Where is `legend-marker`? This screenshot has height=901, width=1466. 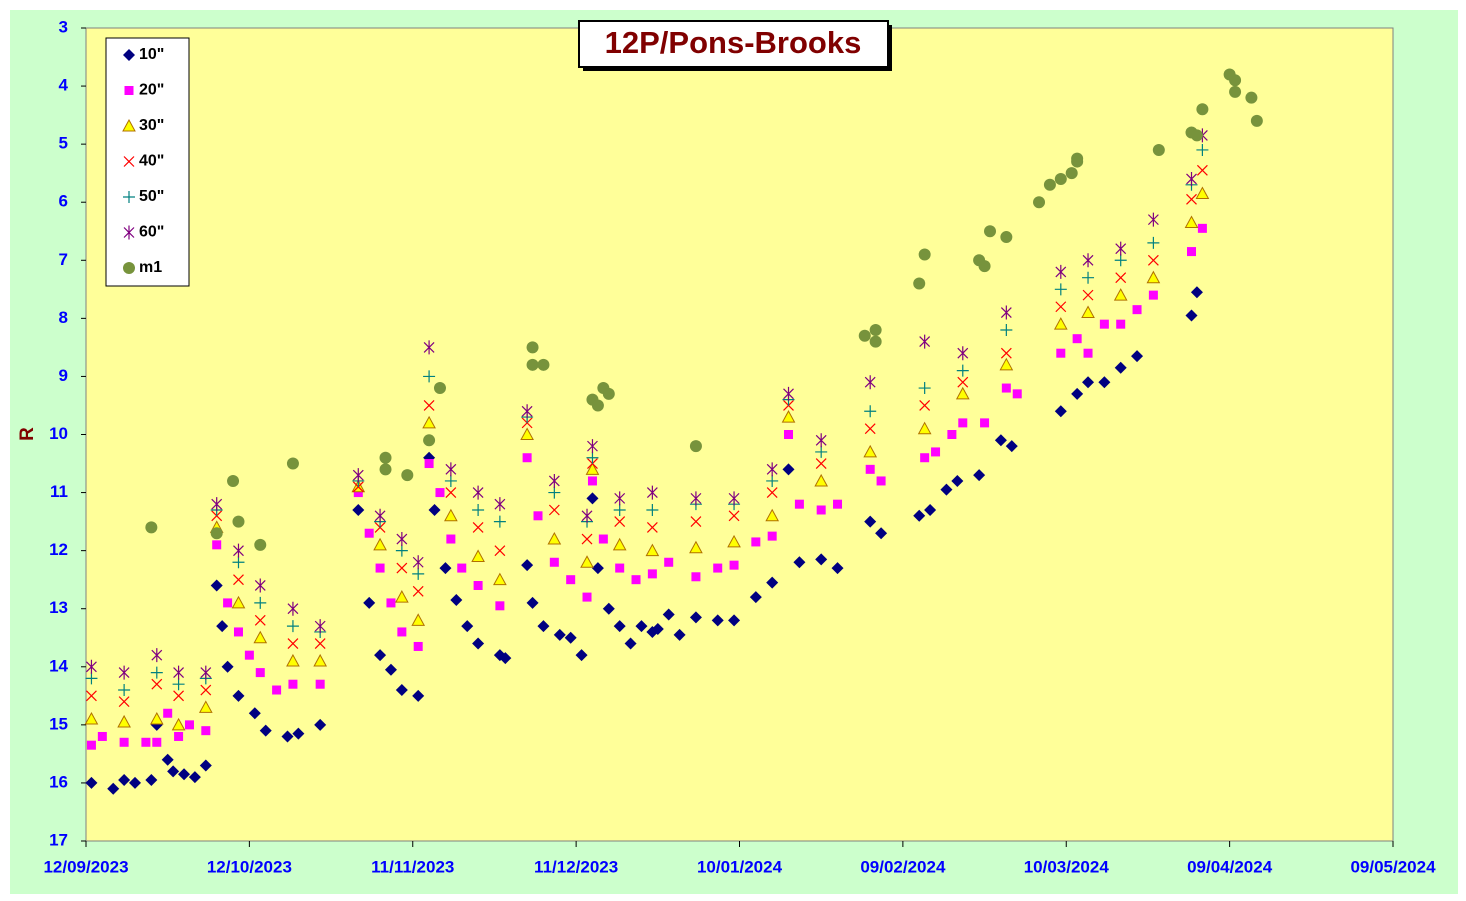 legend-marker is located at coordinates (129, 90).